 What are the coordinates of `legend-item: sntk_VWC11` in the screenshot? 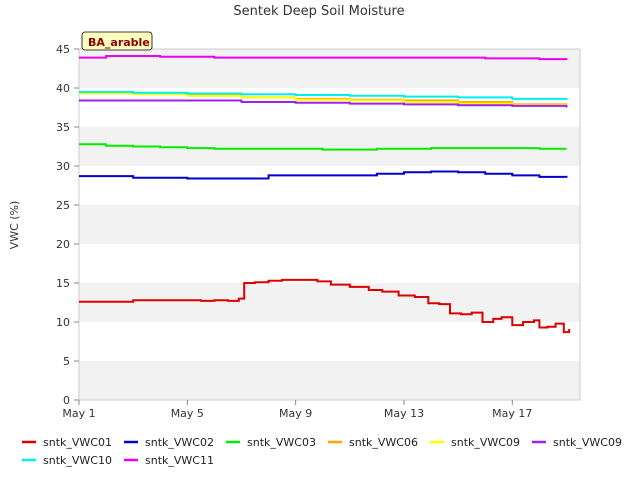 It's located at (169, 460).